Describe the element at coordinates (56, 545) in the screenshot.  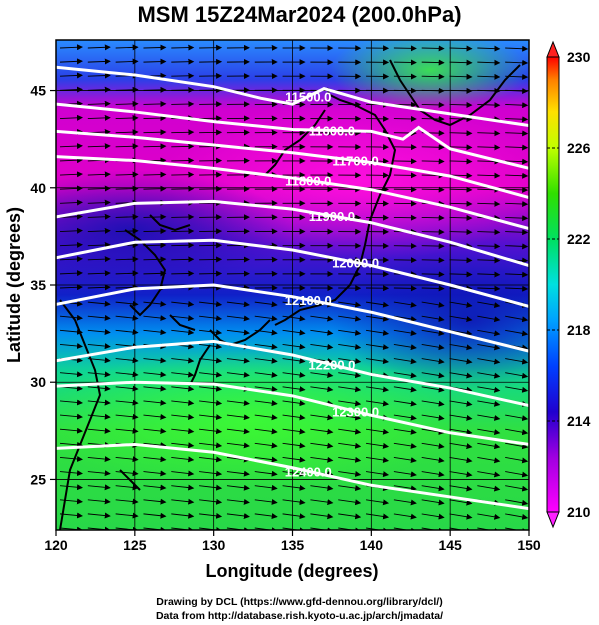
I see `x-tick-label: 120` at that location.